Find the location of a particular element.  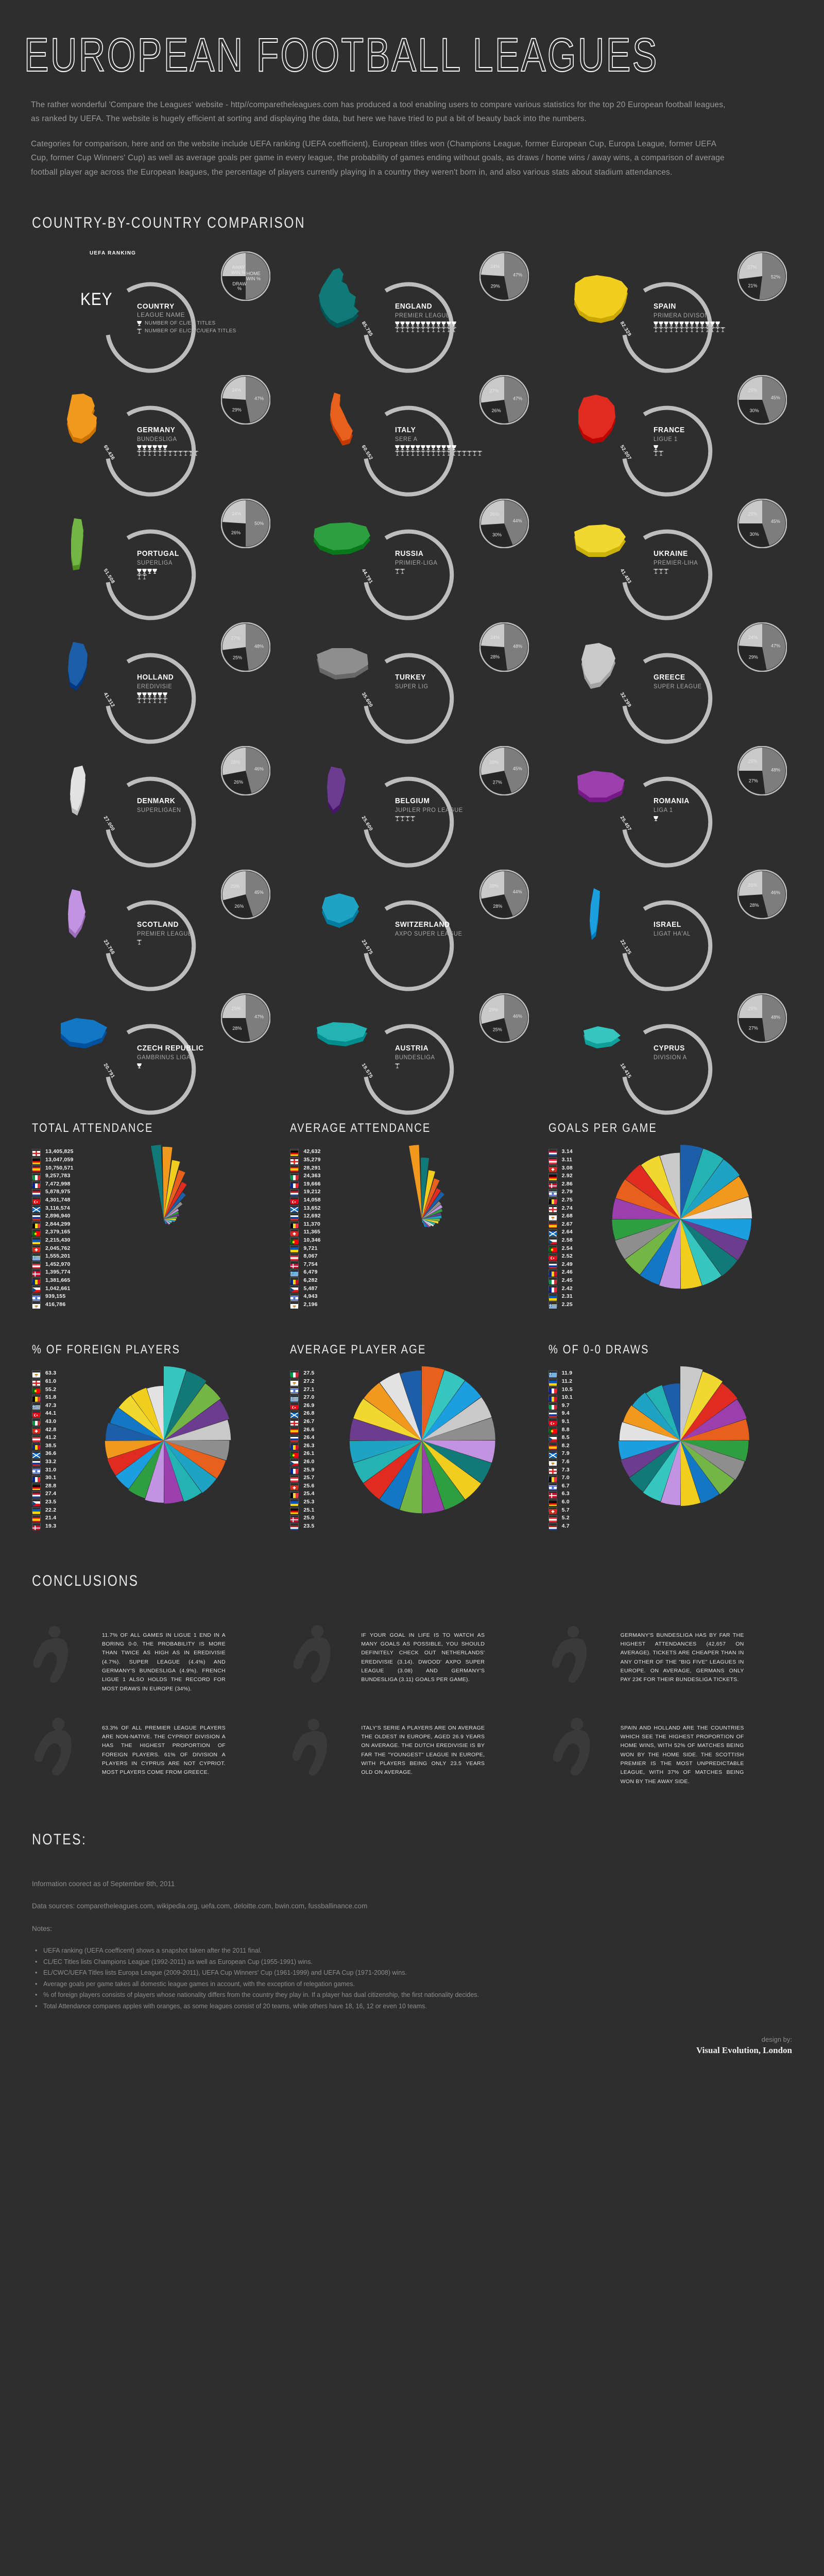

legend-item: 1,042,661 is located at coordinates (53, 1288).